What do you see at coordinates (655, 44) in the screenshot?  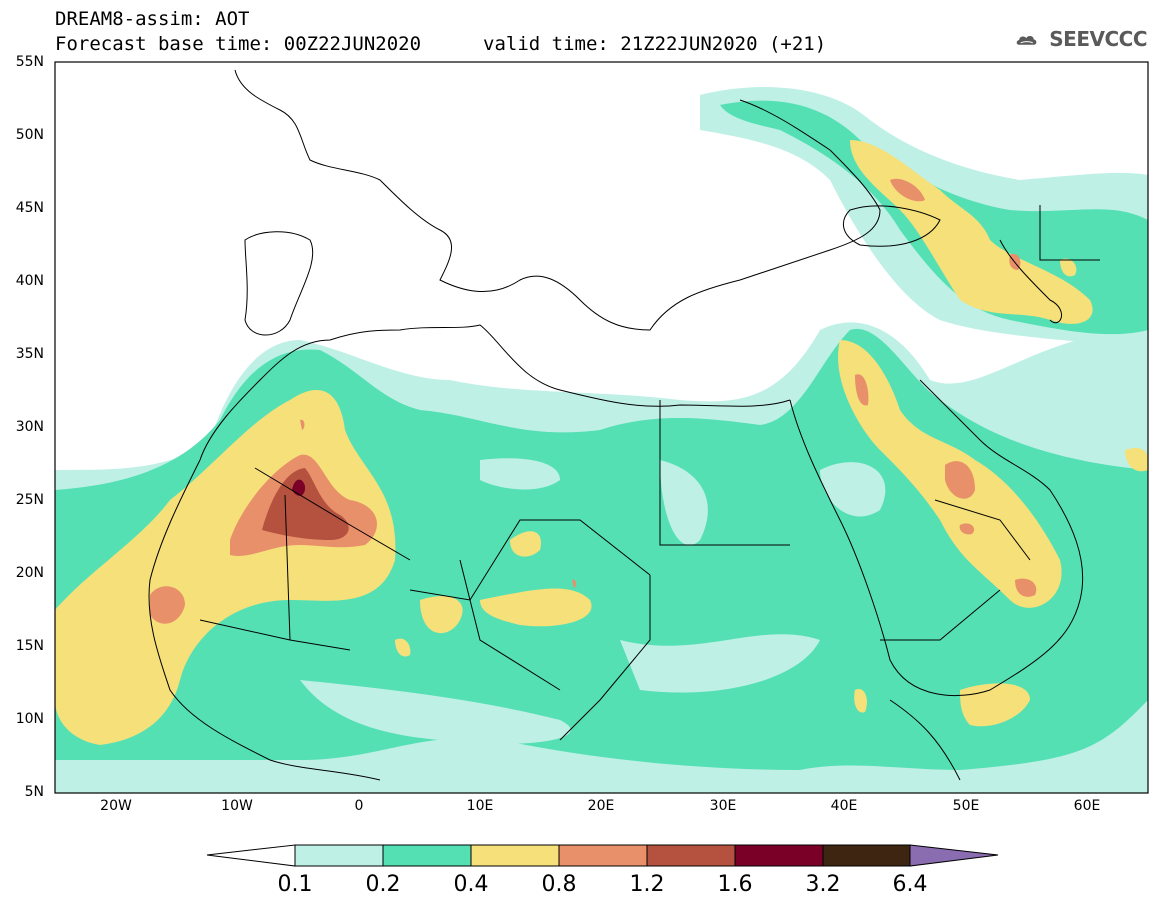 I see `valid-time: valid time: 21Z22JUN2020 (+21)` at bounding box center [655, 44].